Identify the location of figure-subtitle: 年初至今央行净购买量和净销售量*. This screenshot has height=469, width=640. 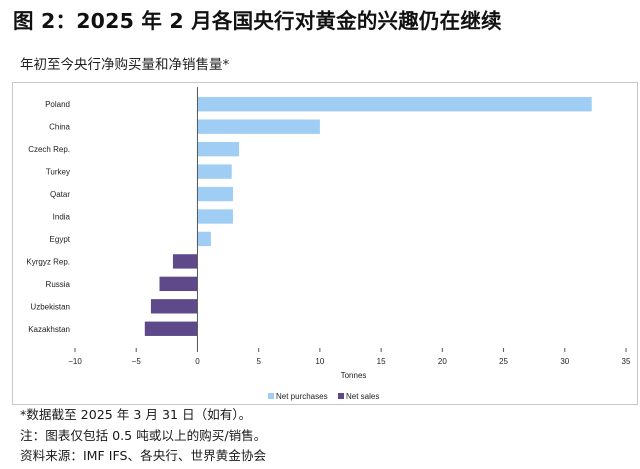
(125, 65).